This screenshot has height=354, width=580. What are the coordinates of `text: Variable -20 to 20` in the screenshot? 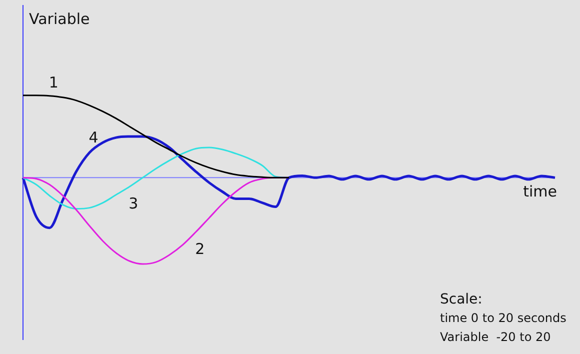 It's located at (495, 337).